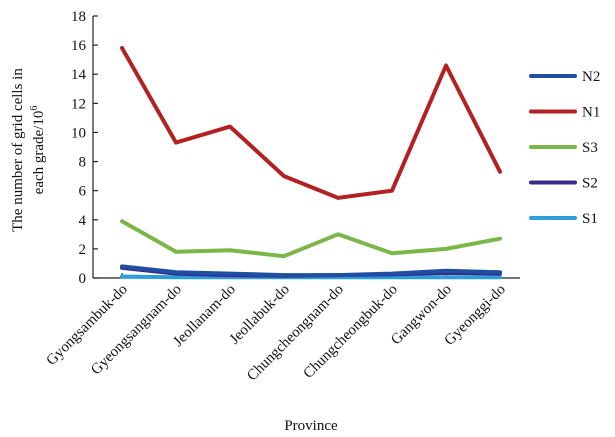 The height and width of the screenshot is (437, 615). I want to click on y-tick-label: 16, so click(79, 46).